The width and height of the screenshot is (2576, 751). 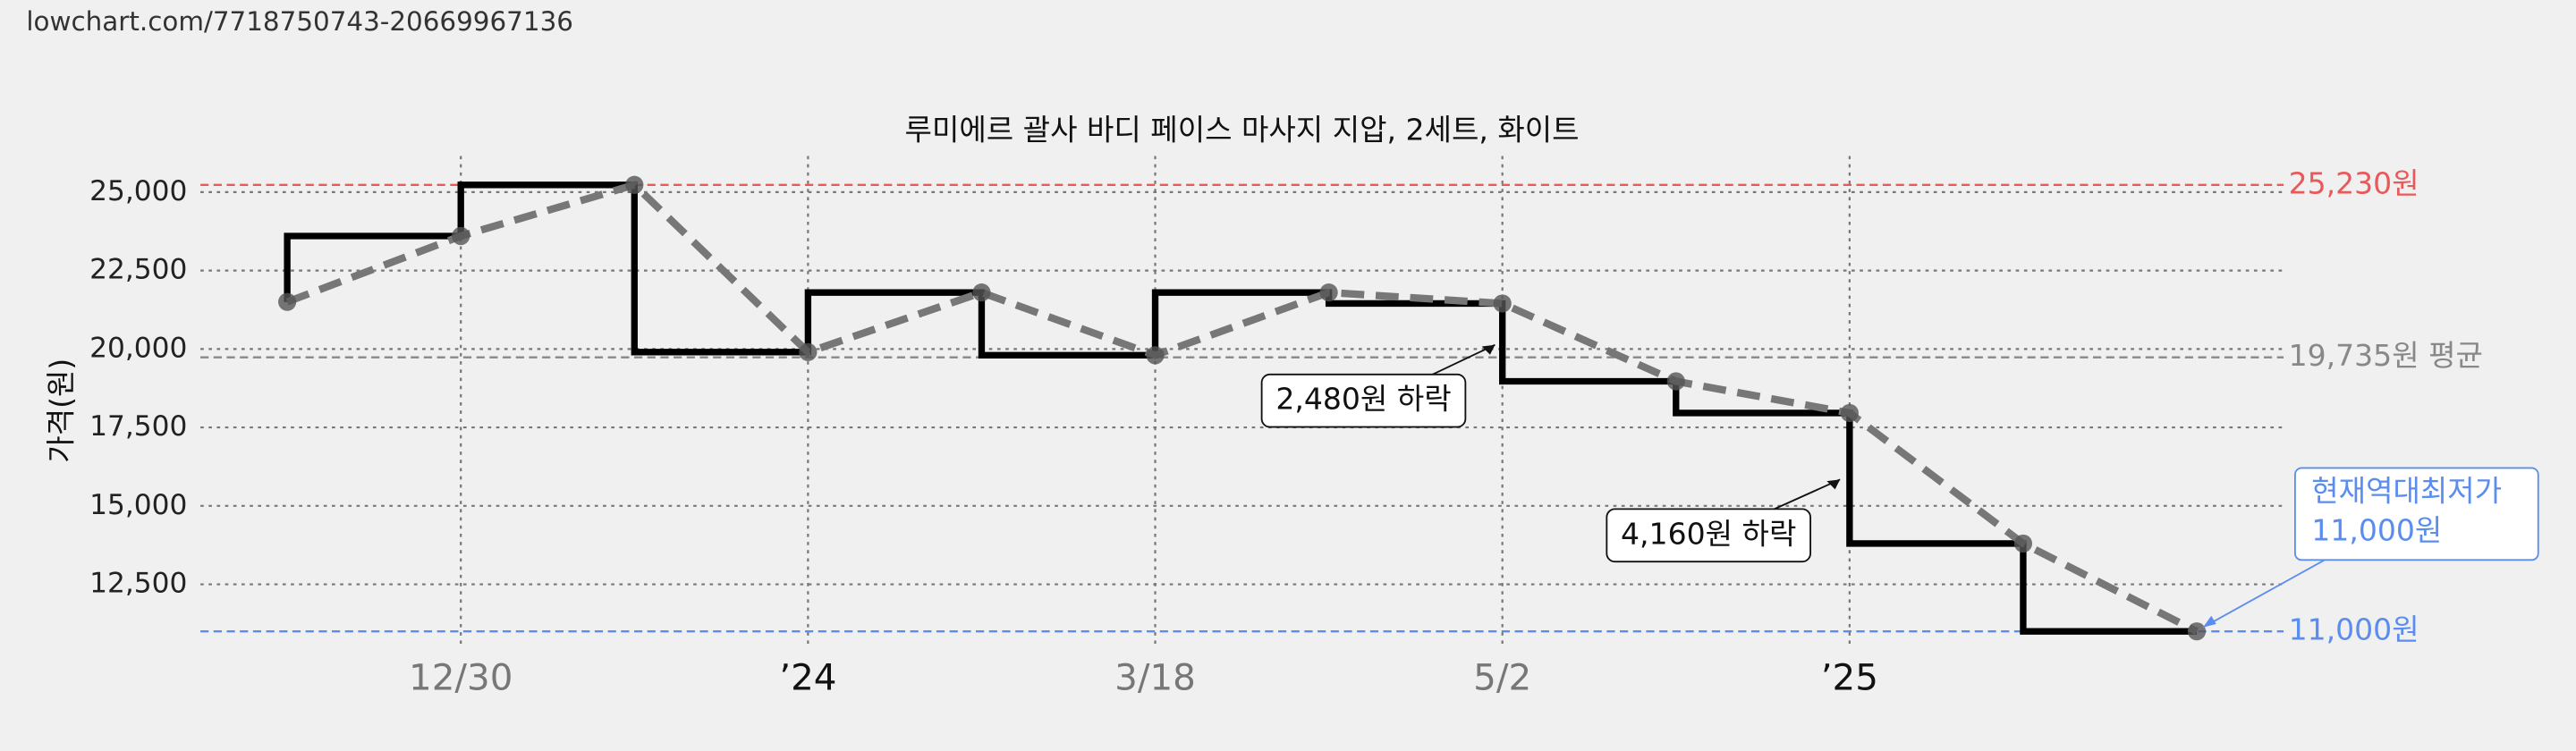 I want to click on y-tick-label: 15,000, so click(x=138, y=505).